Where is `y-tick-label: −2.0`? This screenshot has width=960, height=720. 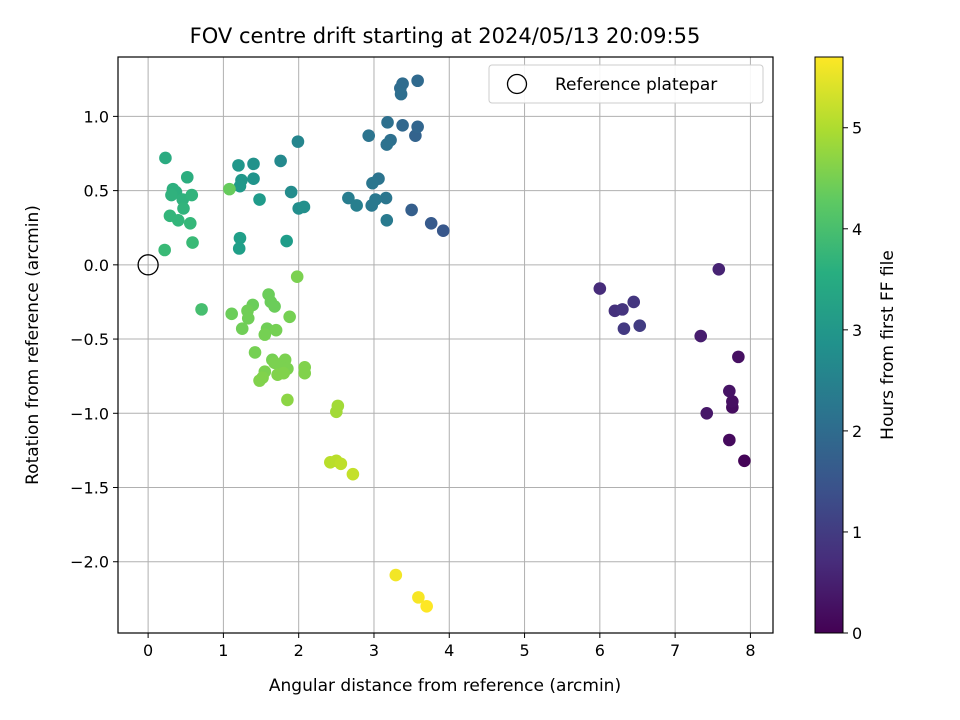
y-tick-label: −2.0 is located at coordinates (89, 562).